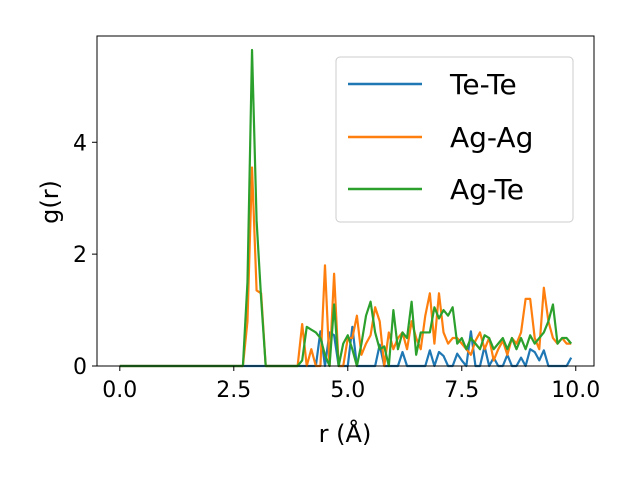 The width and height of the screenshot is (640, 480). What do you see at coordinates (80, 143) in the screenshot?
I see `y-tick-label: 4` at bounding box center [80, 143].